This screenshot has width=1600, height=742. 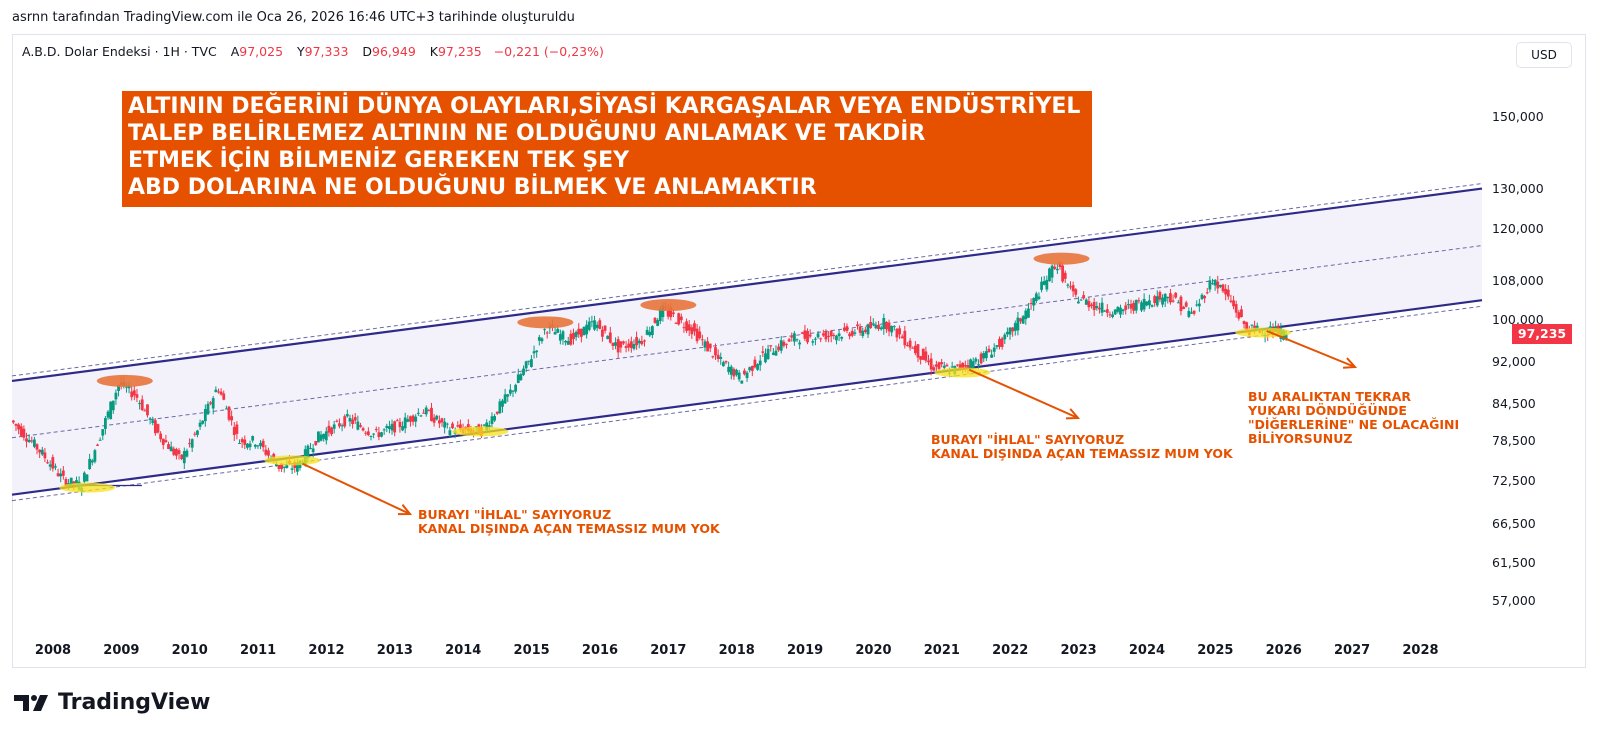 I want to click on time-axis-label: 2009, so click(x=121, y=650).